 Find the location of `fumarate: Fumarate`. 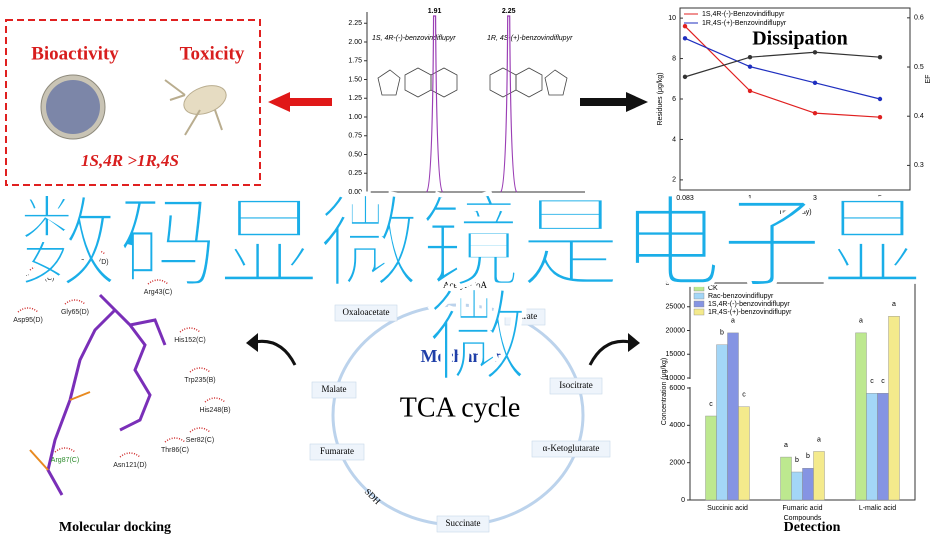

fumarate: Fumarate is located at coordinates (337, 451).